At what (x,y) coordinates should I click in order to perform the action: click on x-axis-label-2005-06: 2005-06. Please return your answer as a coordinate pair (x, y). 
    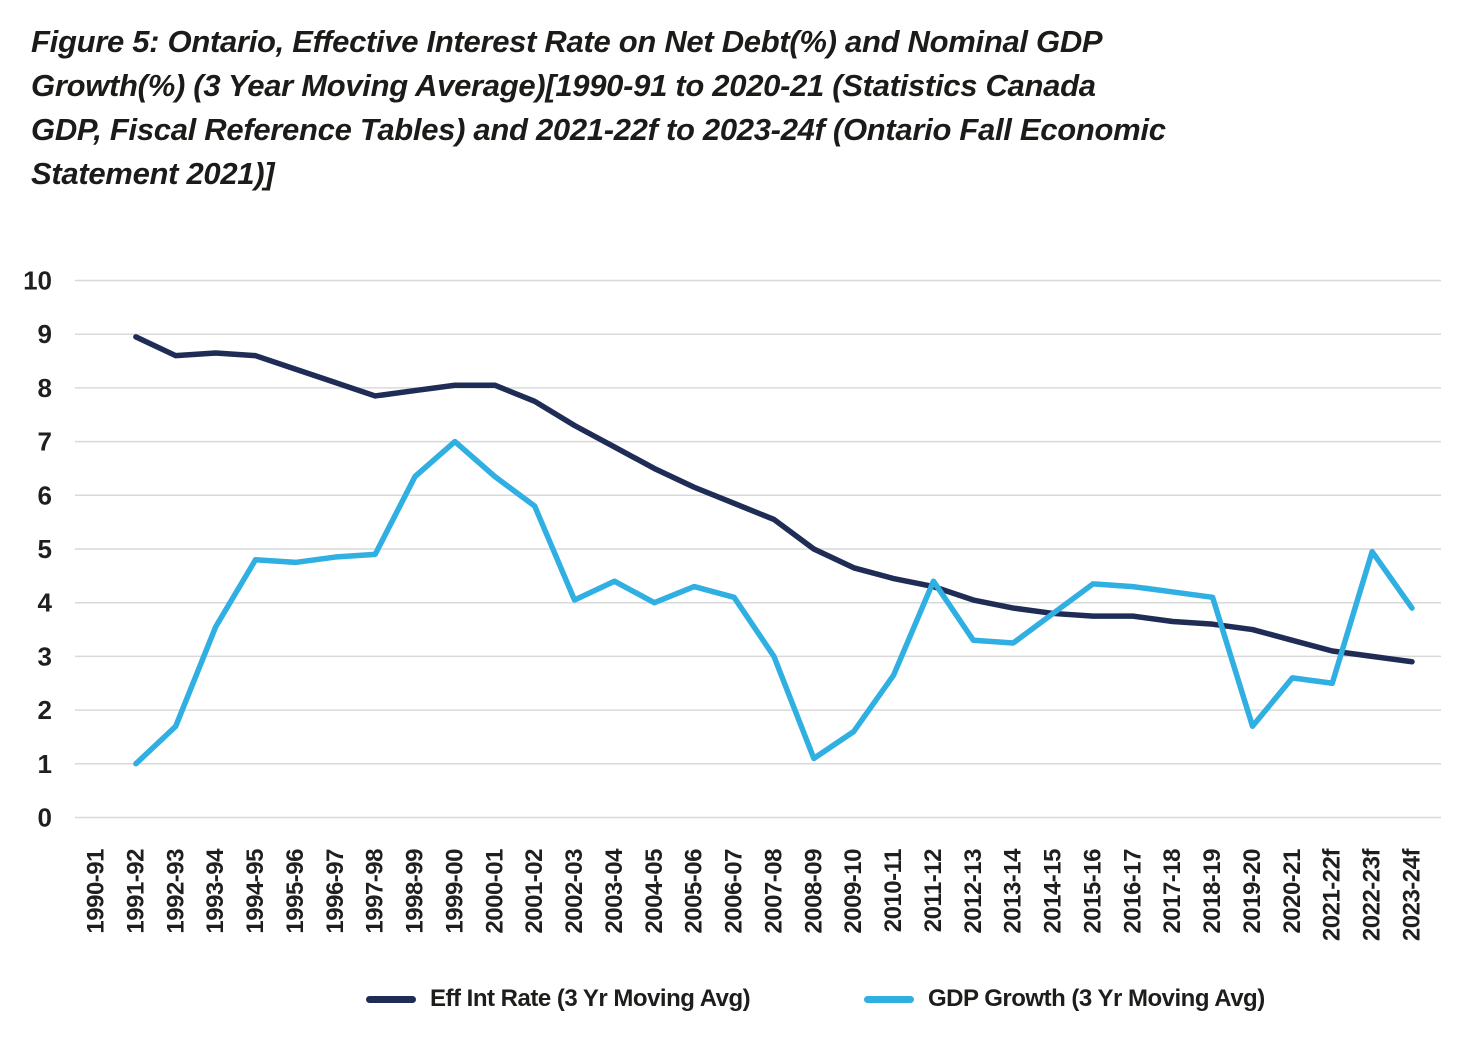
    Looking at the image, I should click on (694, 891).